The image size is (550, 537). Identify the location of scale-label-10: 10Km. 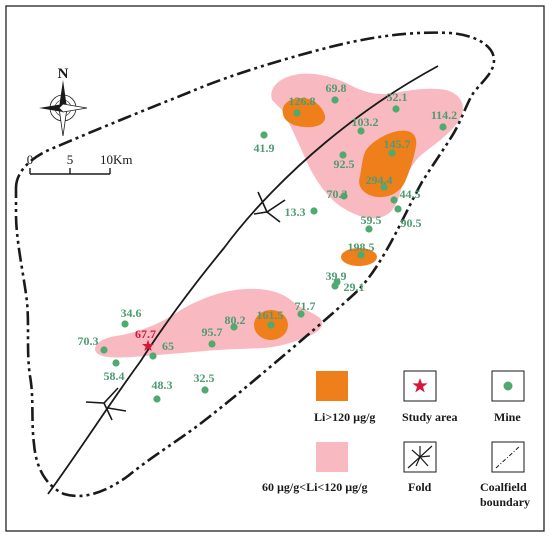
(116, 159).